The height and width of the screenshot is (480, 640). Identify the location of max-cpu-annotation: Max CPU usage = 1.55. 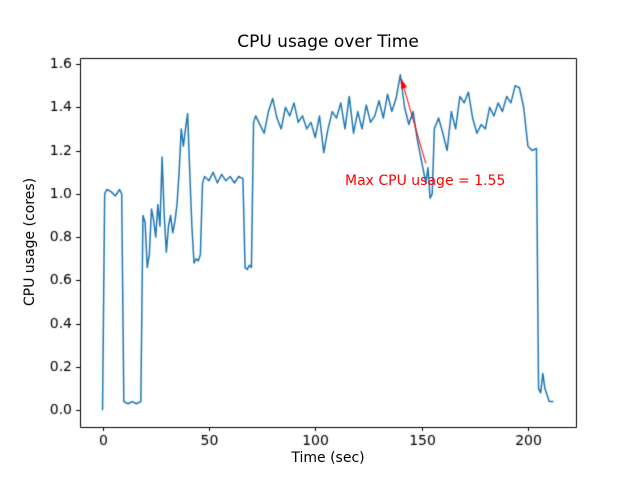
(425, 181).